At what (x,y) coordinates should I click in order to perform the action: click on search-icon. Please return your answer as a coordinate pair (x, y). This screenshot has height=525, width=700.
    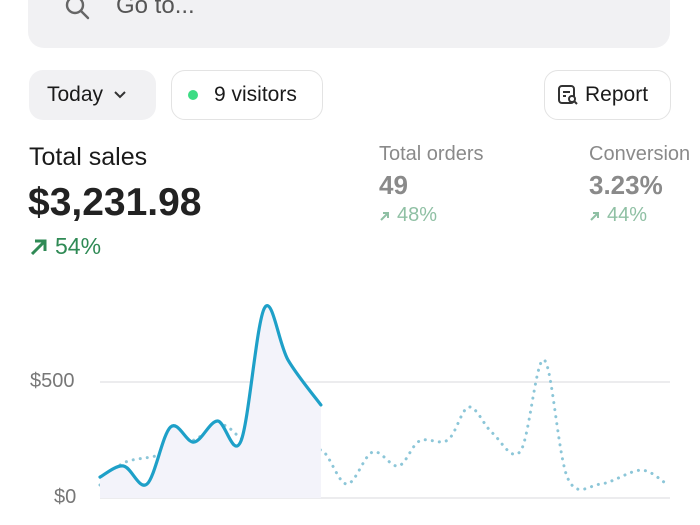
    Looking at the image, I should click on (77, 10).